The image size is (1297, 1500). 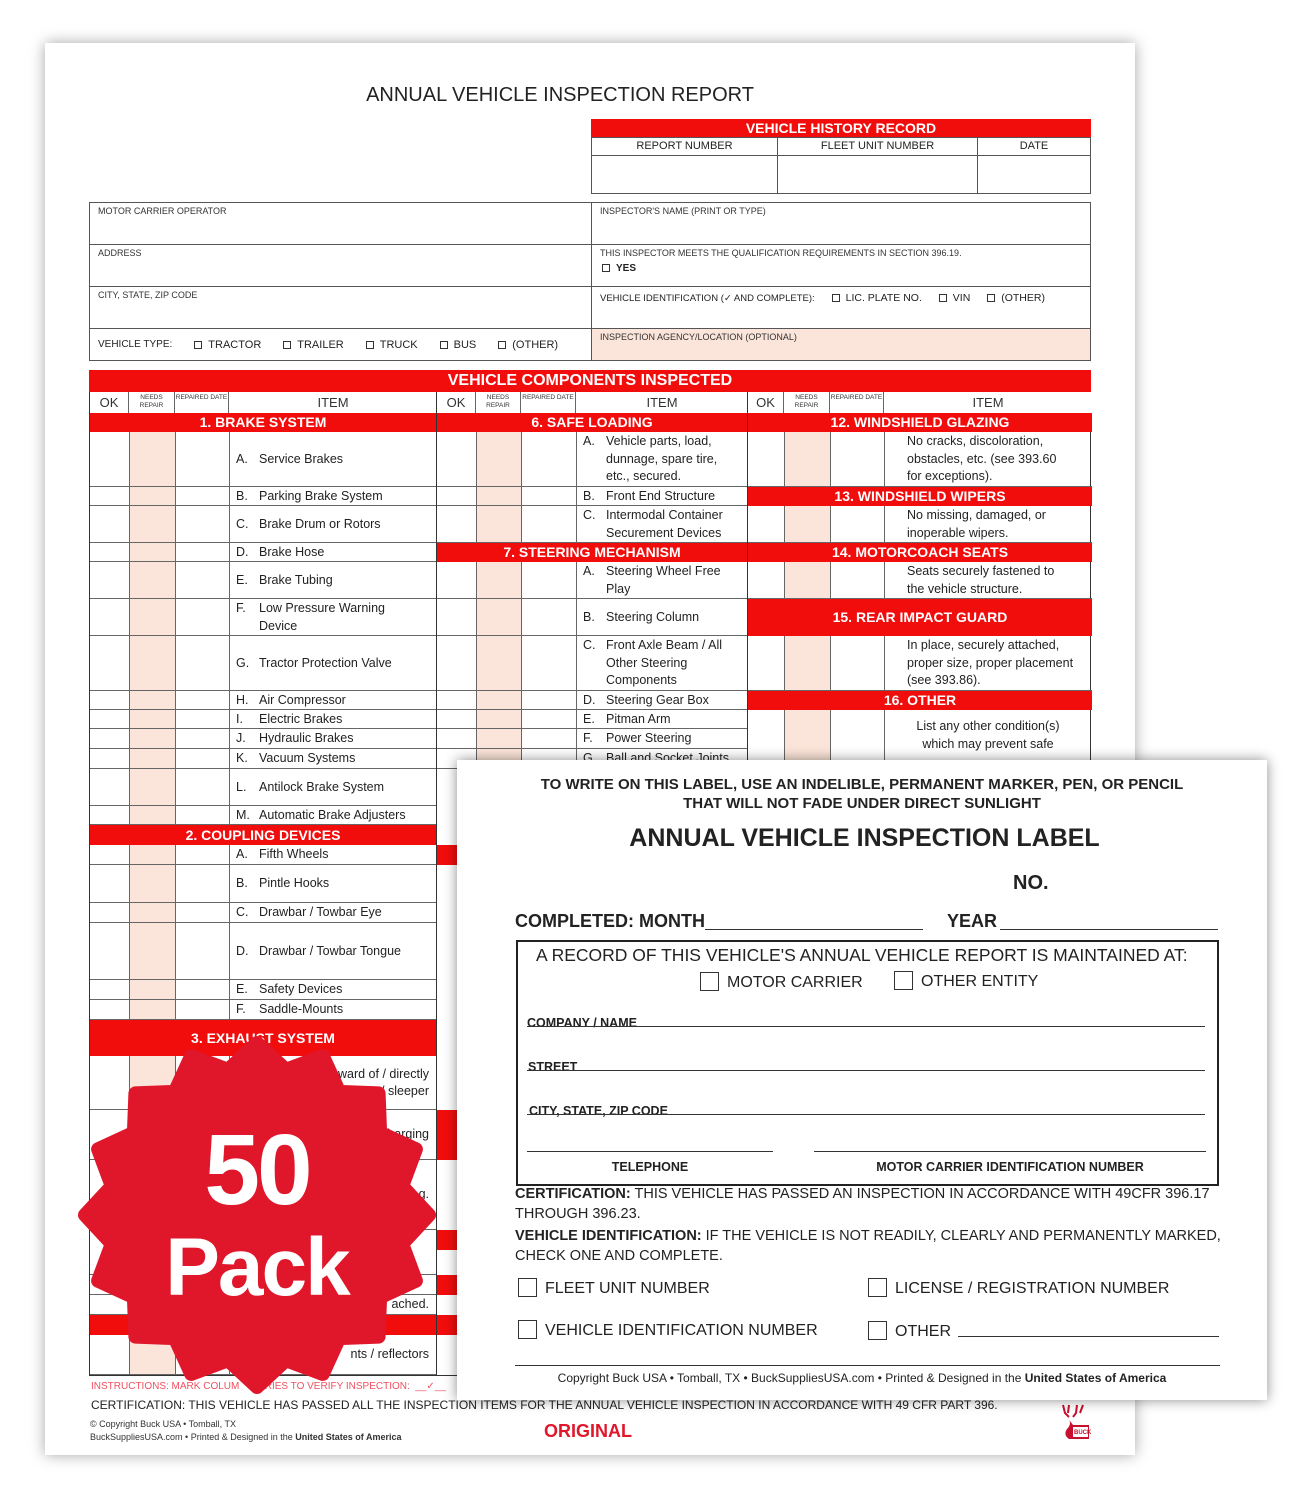 I want to click on city-input, so click(x=866, y=1114).